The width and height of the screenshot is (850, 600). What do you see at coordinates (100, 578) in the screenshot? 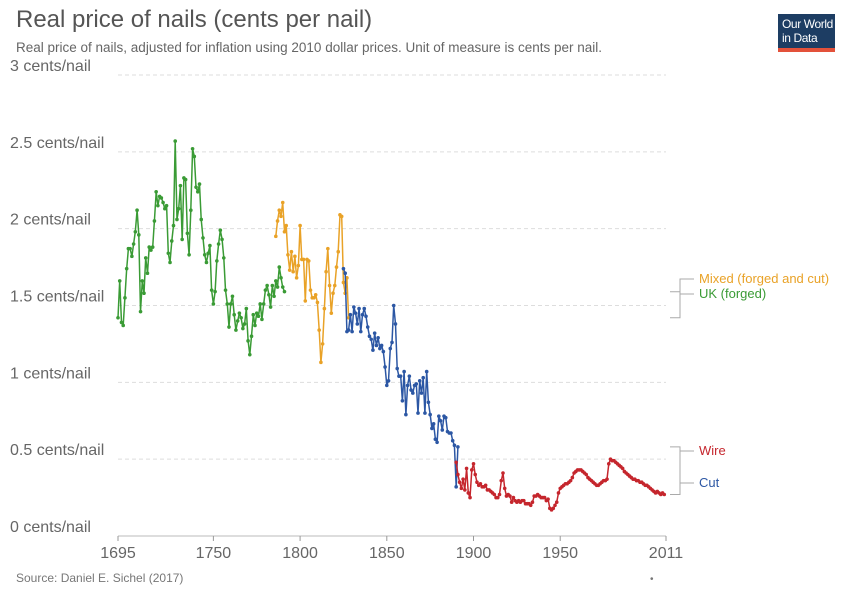
I see `source-note: Source: Daniel E. Sichel (2017)` at bounding box center [100, 578].